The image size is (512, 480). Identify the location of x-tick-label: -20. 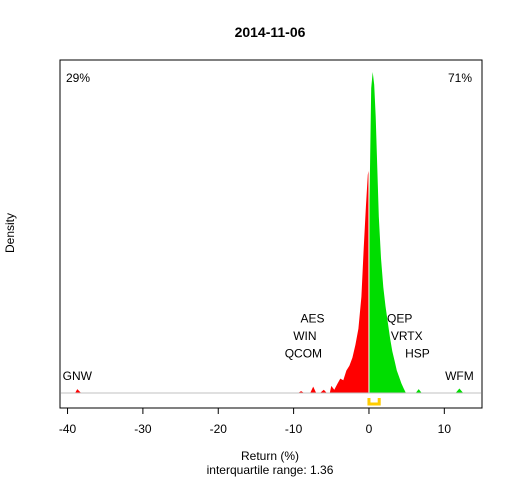
(219, 429).